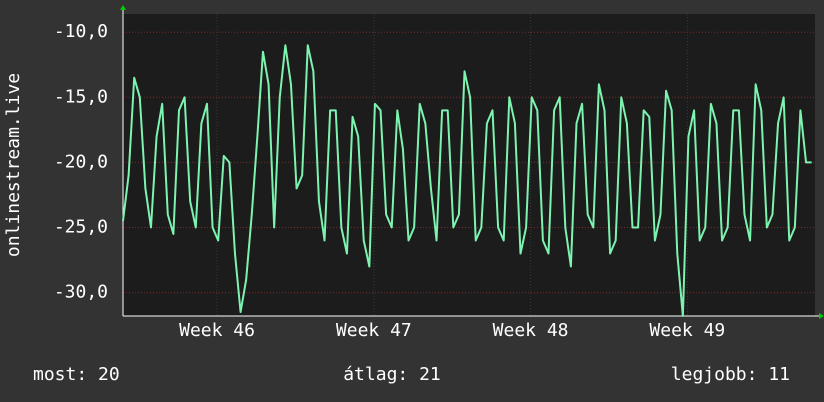 The height and width of the screenshot is (402, 824). Describe the element at coordinates (81, 226) in the screenshot. I see `y-tick-label: -25,0` at that location.